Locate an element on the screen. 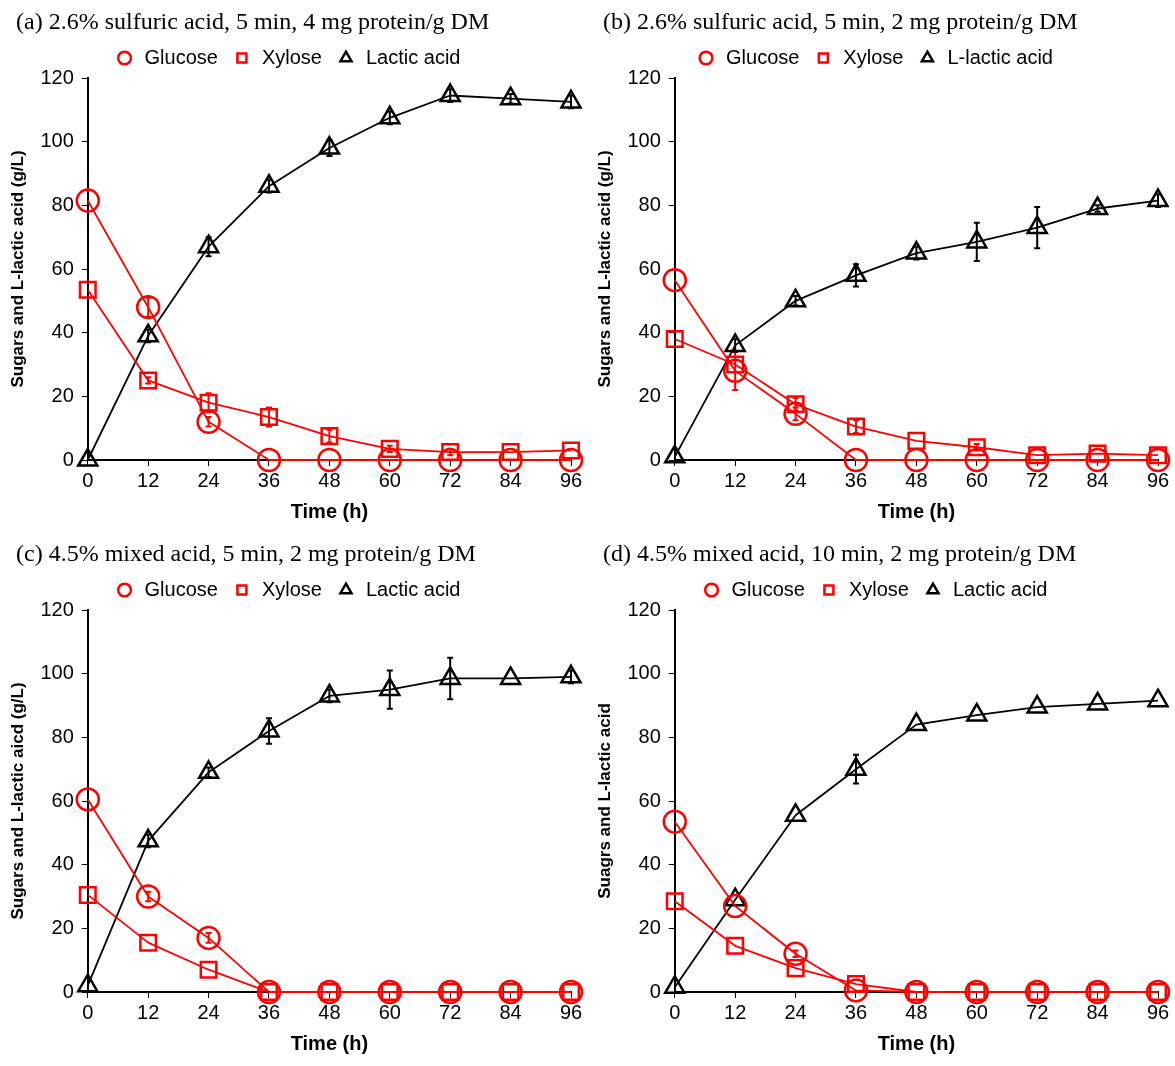 The width and height of the screenshot is (1175, 1066). chart-title: (c) 4.5% mixed acid, 5 min, 2 mg protein/g DM is located at coordinates (246, 552).